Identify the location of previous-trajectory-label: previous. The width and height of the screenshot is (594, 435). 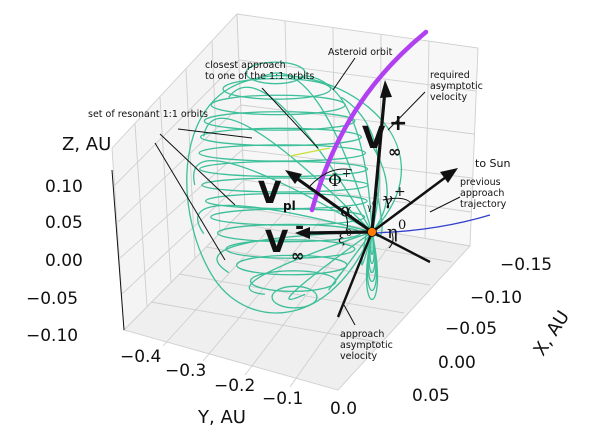
(480, 182).